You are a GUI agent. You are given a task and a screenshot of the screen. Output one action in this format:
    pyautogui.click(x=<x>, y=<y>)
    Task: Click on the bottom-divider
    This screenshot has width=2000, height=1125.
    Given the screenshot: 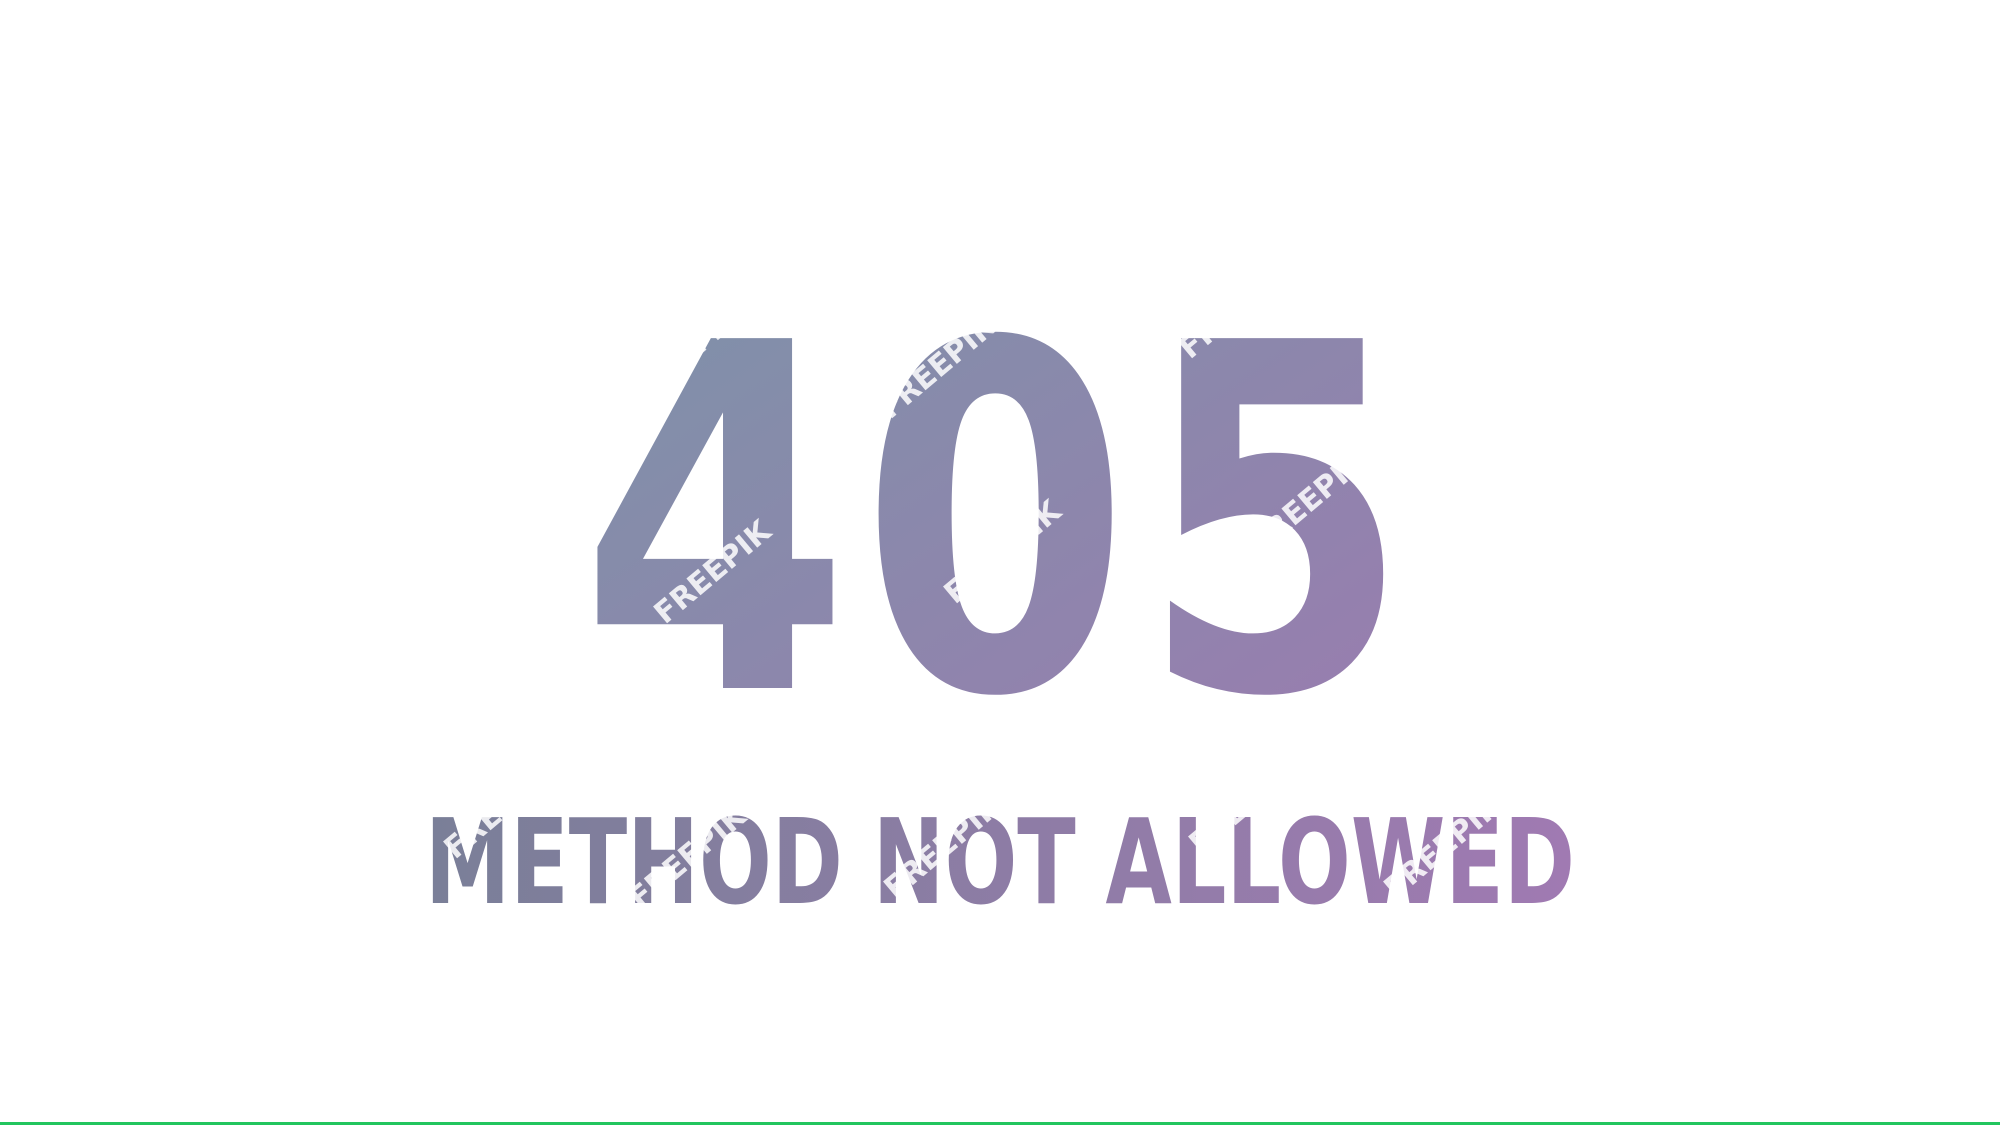 What is the action you would take?
    pyautogui.click(x=1000, y=1123)
    